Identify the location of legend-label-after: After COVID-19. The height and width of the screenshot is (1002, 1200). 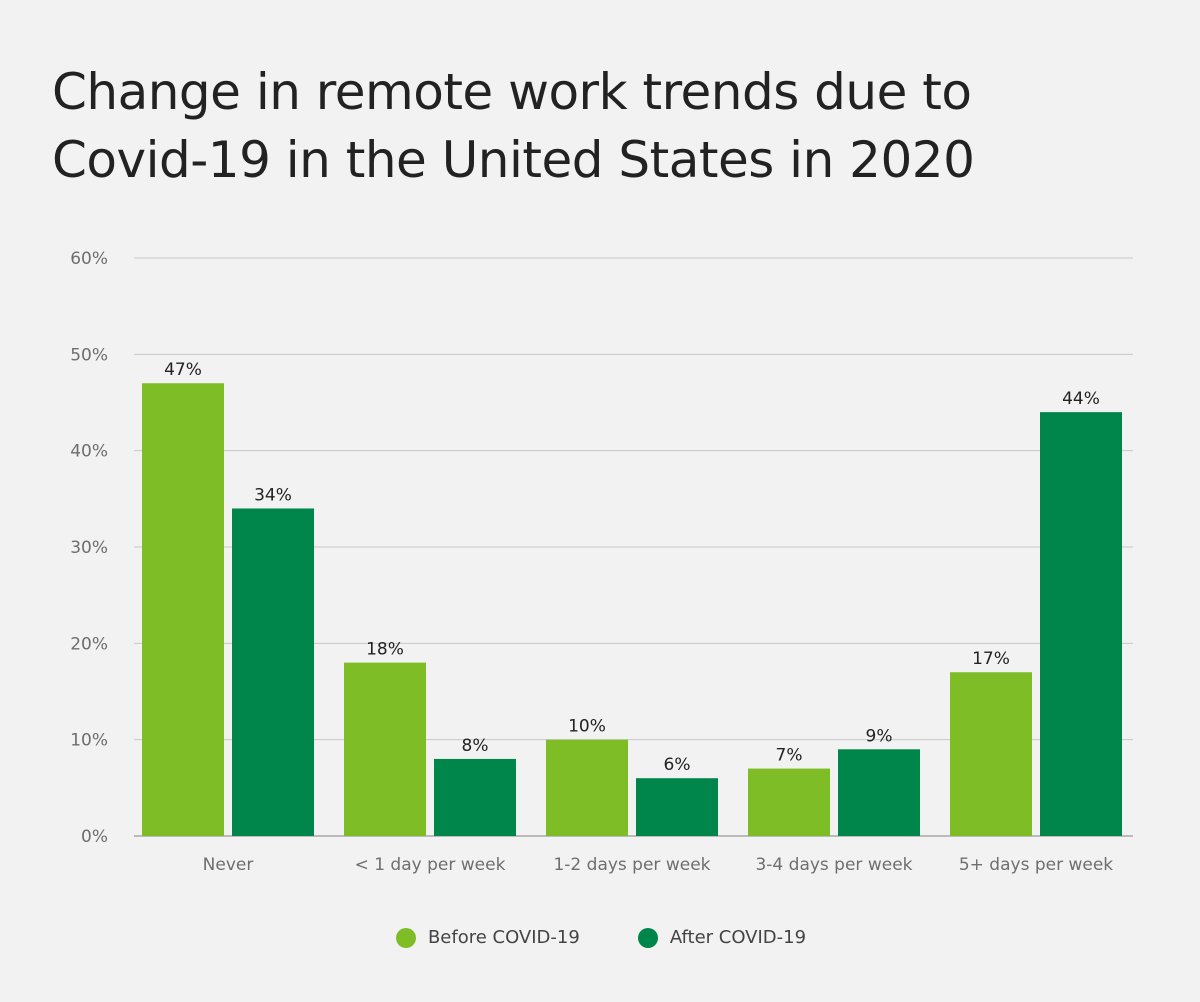
(738, 937).